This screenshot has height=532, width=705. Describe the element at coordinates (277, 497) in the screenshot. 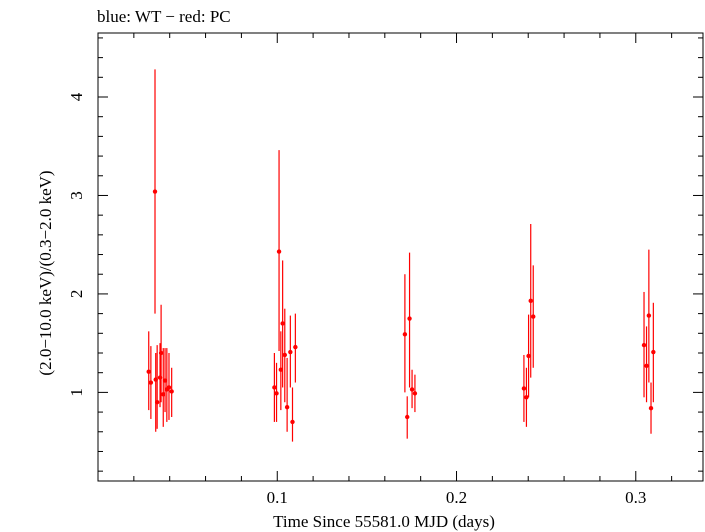

I see `x-tick-label: 0.1` at that location.